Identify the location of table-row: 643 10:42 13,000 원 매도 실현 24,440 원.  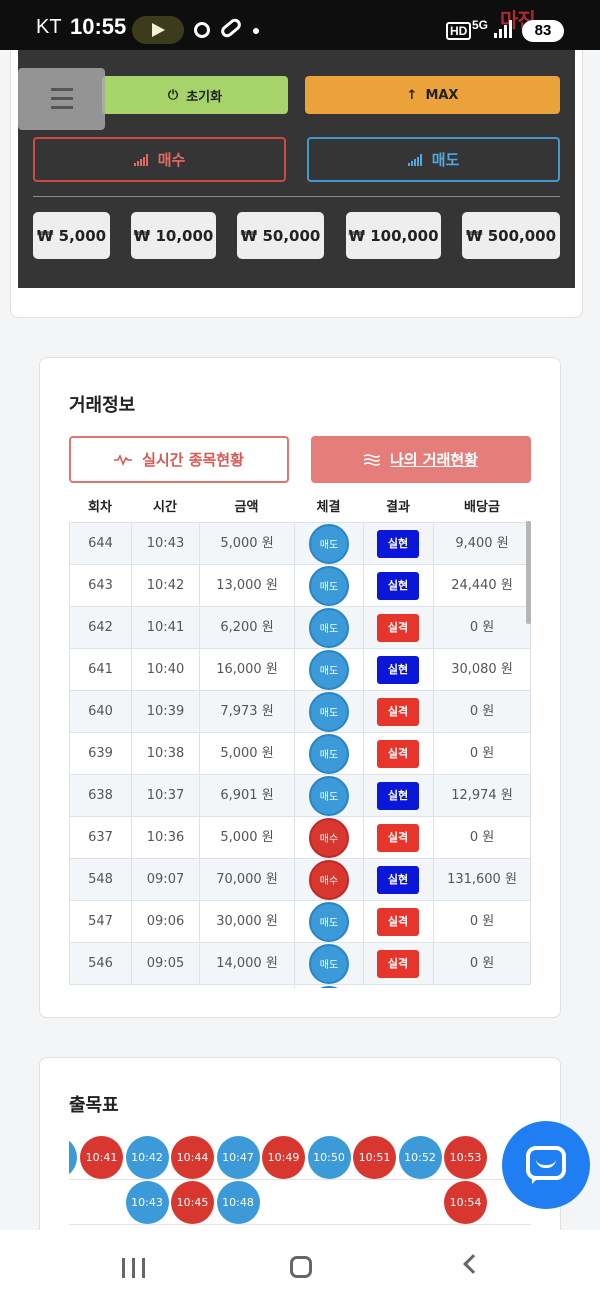
(300, 585).